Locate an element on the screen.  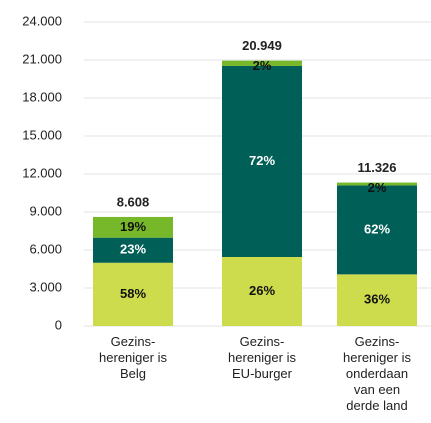
segment-label: 19% is located at coordinates (133, 226).